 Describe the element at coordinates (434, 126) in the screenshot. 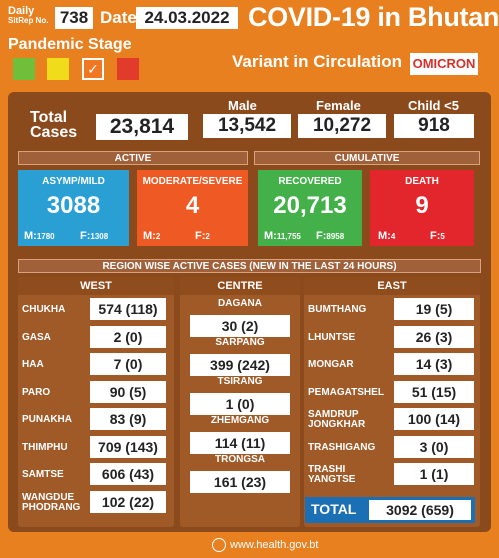

I see `child-value: 918` at that location.